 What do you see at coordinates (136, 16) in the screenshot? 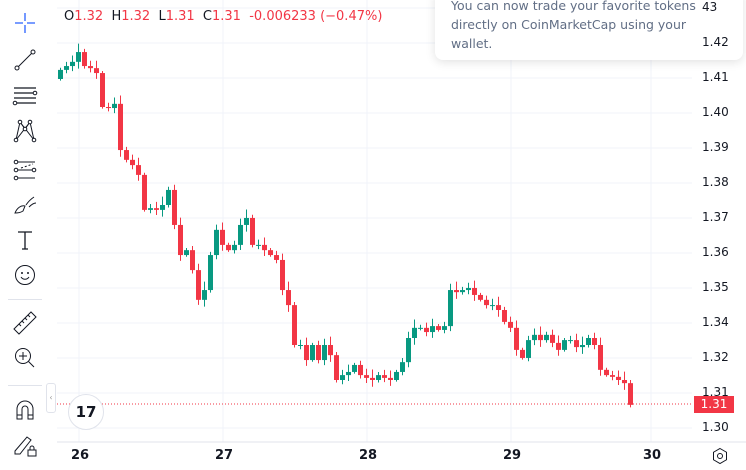
I see `high-value: 1.32` at bounding box center [136, 16].